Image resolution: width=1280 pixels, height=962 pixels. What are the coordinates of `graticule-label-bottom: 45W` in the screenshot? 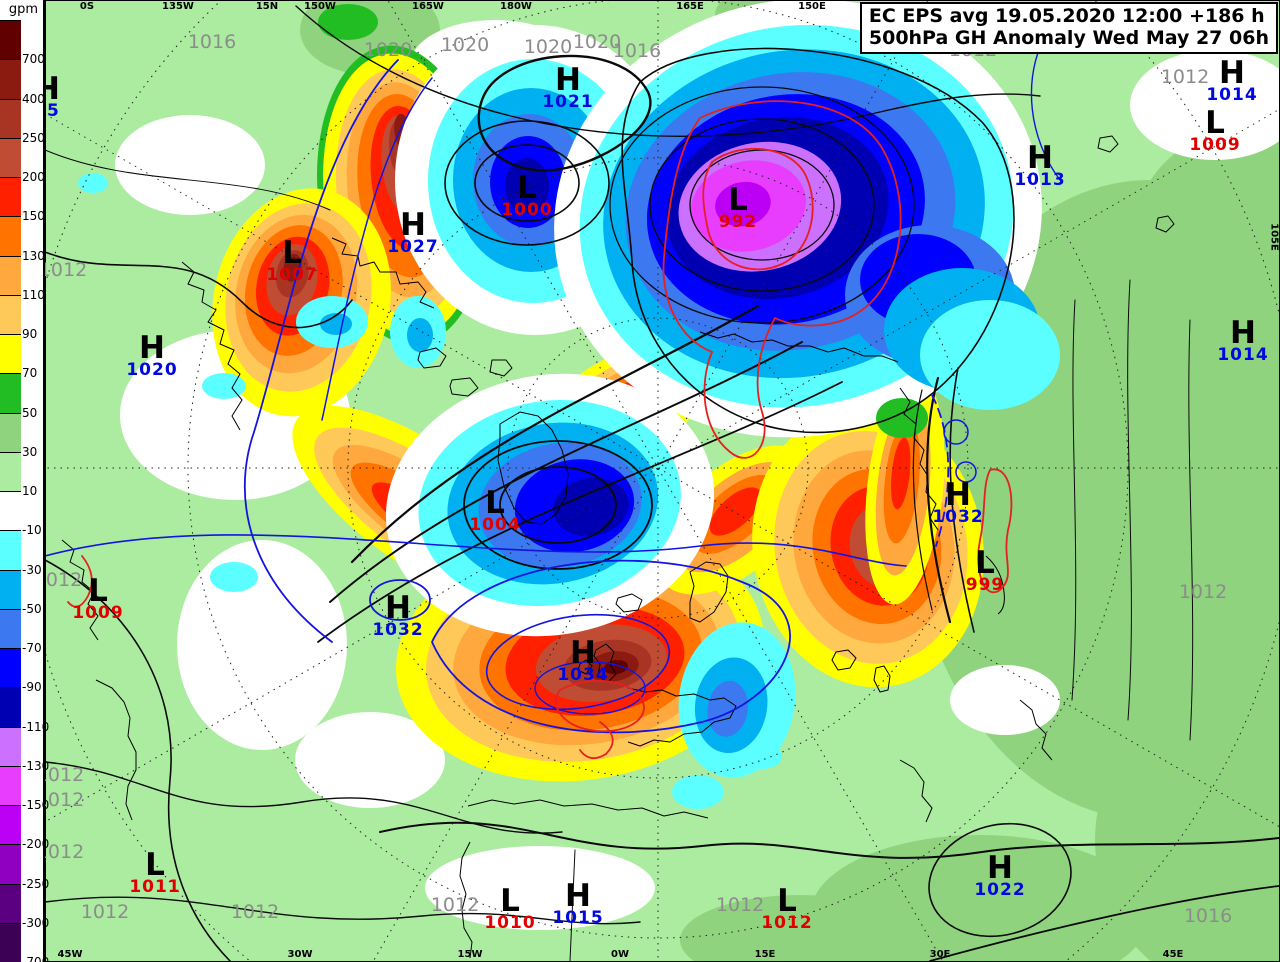 It's located at (70, 954).